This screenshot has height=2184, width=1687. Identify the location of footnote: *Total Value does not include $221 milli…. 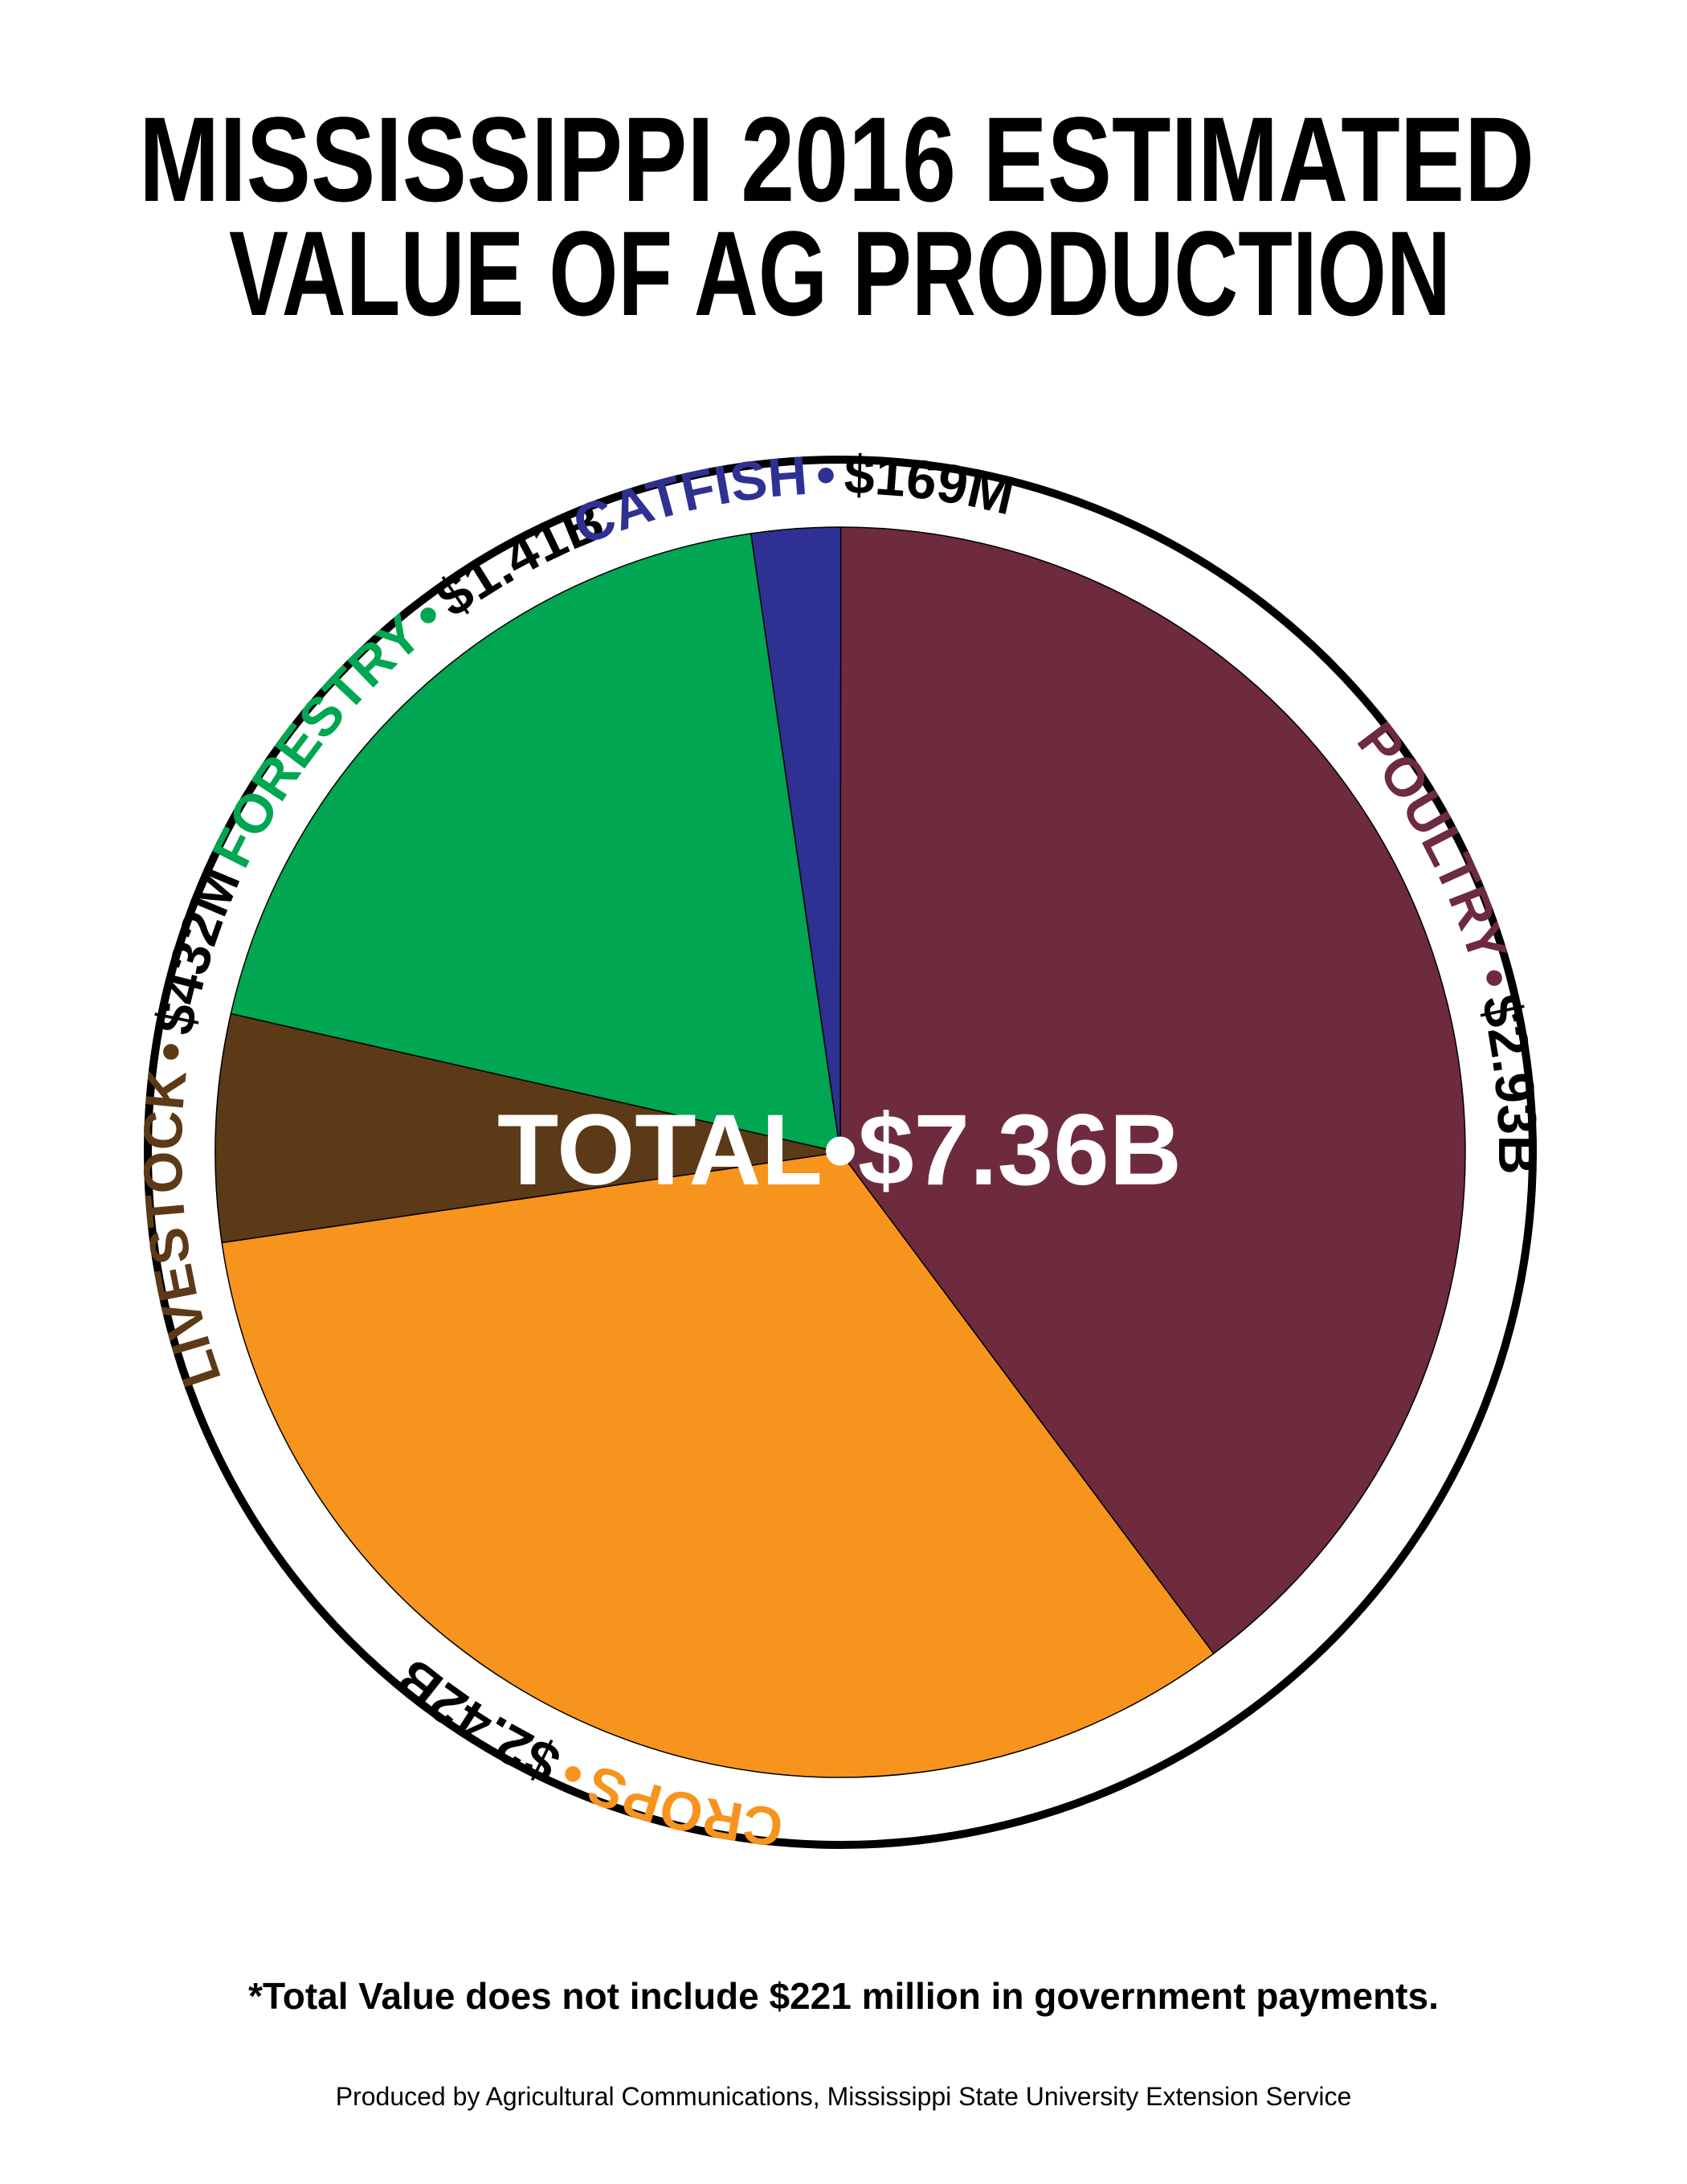
(843, 1996).